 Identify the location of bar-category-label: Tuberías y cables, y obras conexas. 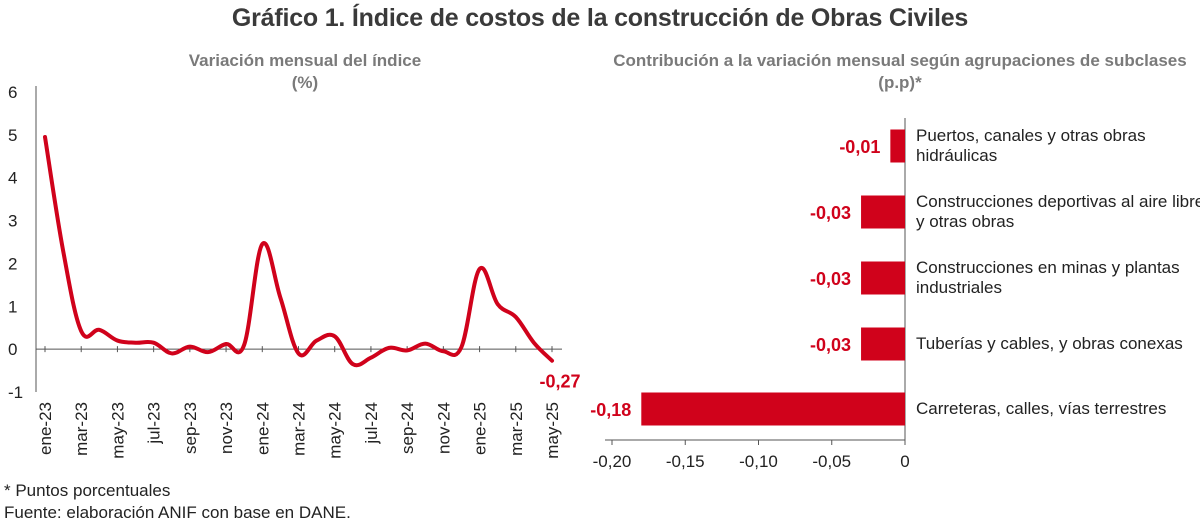
(1049, 343).